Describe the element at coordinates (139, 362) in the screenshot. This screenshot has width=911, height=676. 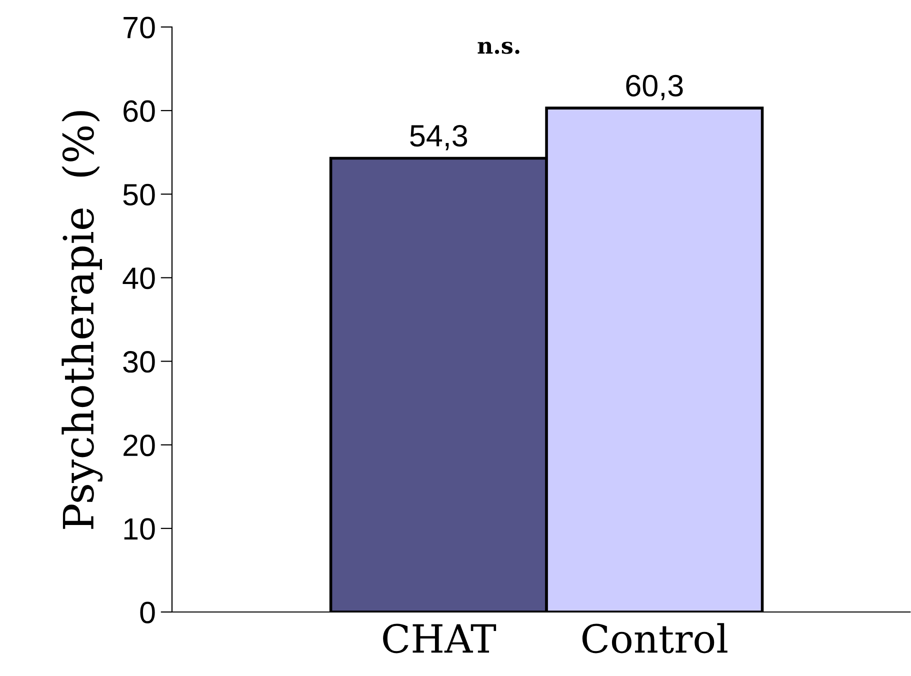
I see `y-tick-label: 30` at that location.